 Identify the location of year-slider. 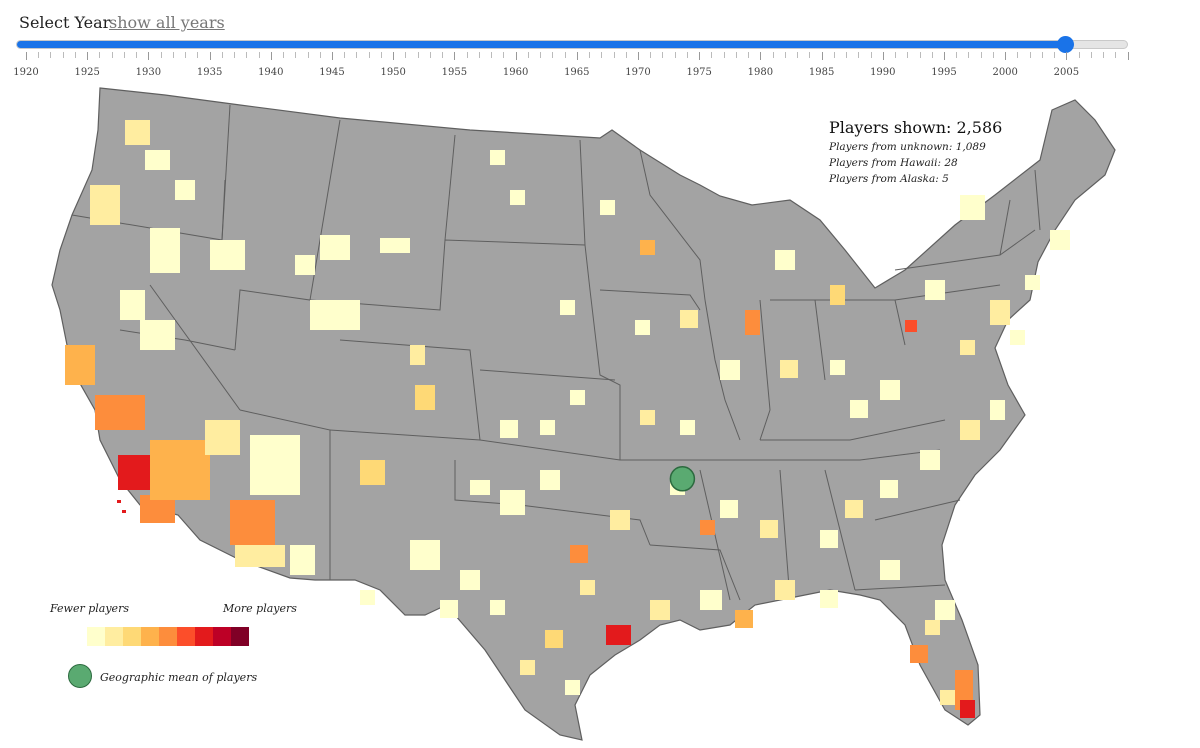
(572, 44).